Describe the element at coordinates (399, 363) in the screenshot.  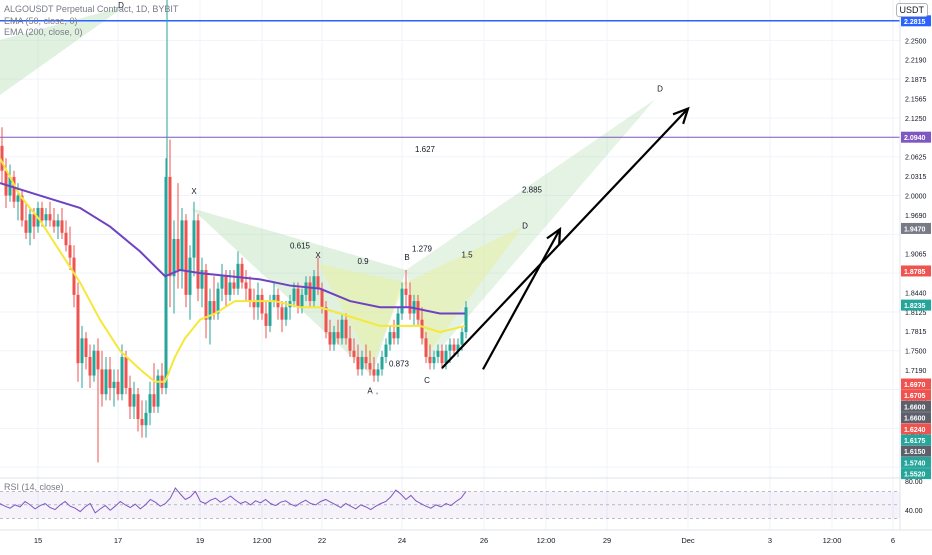
I see `pattern-ratio-label: 0.873` at that location.